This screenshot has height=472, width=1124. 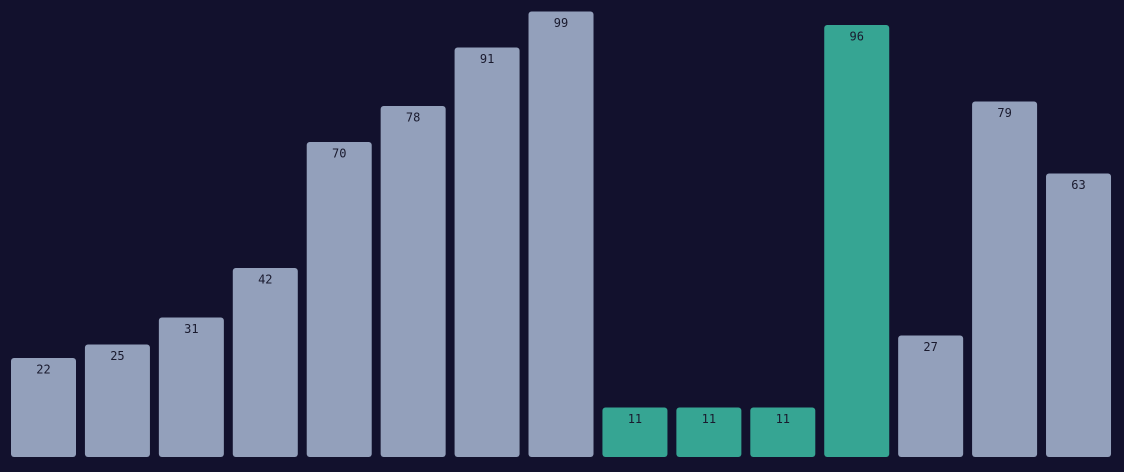 I want to click on value-label: 27, so click(x=930, y=347).